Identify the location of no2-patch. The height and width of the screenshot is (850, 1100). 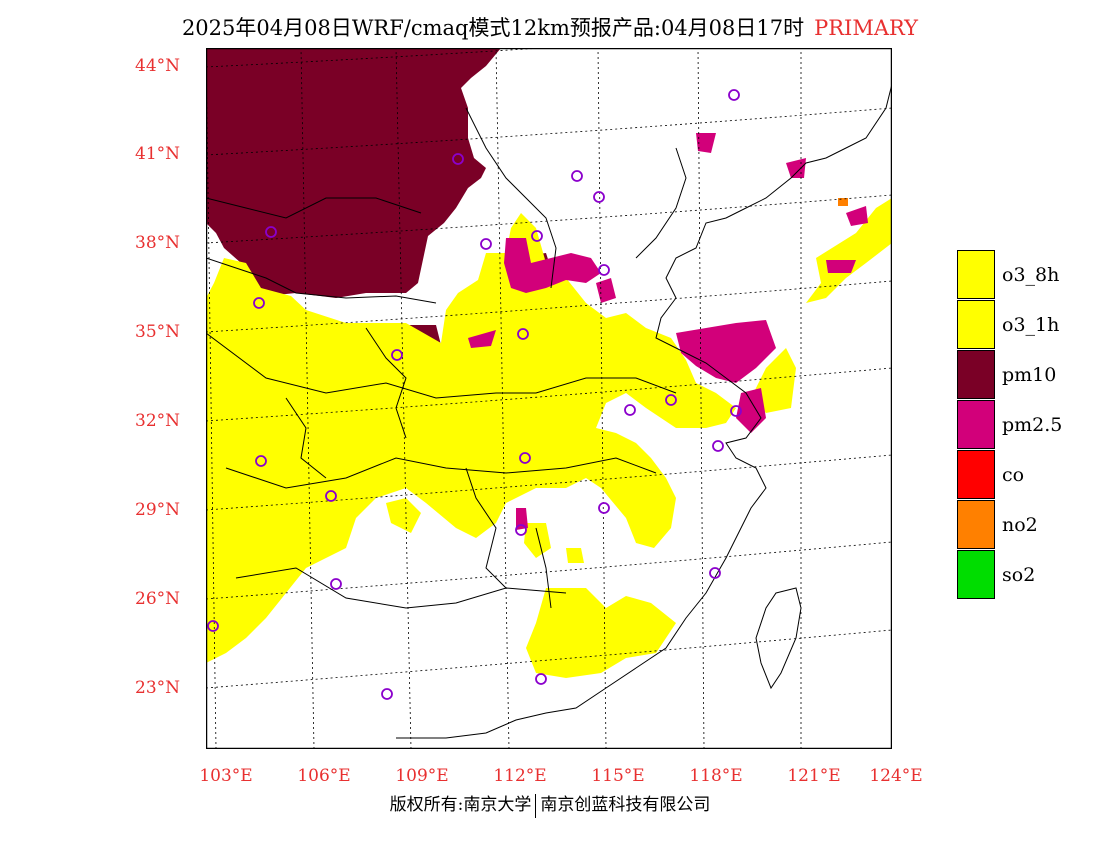
(843, 202).